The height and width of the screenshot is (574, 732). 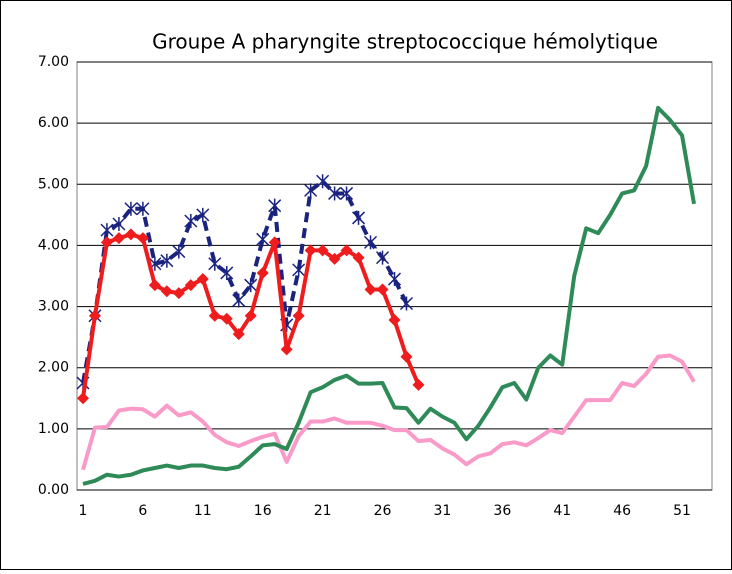 I want to click on x-tick-label: 51, so click(x=682, y=511).